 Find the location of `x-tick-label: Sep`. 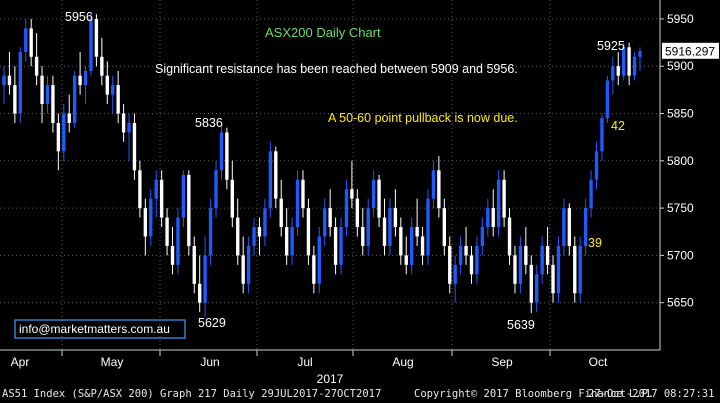

x-tick-label: Sep is located at coordinates (502, 362).